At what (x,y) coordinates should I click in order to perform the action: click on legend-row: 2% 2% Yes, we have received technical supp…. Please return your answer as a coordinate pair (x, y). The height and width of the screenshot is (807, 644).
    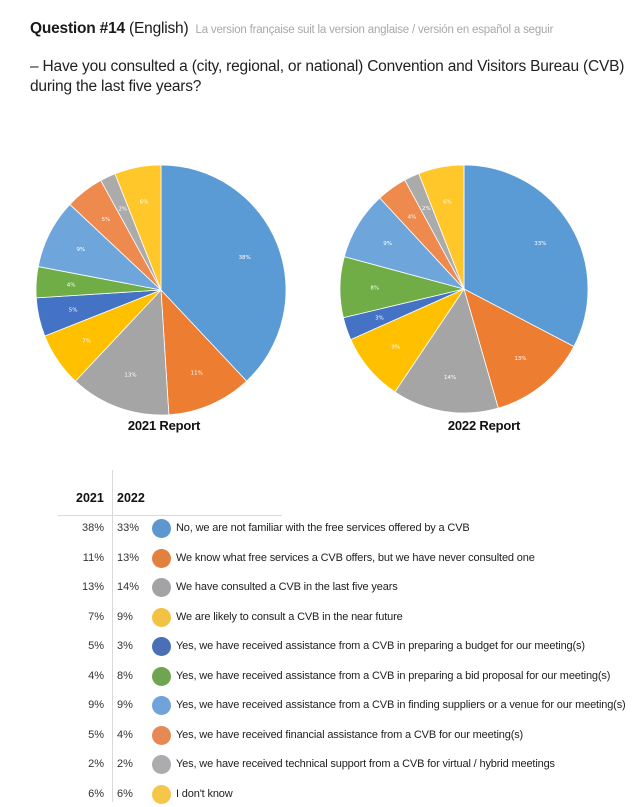
    Looking at the image, I should click on (322, 766).